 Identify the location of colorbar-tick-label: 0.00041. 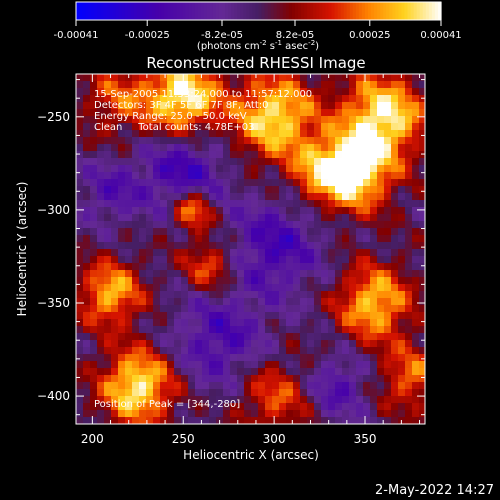
(440, 35).